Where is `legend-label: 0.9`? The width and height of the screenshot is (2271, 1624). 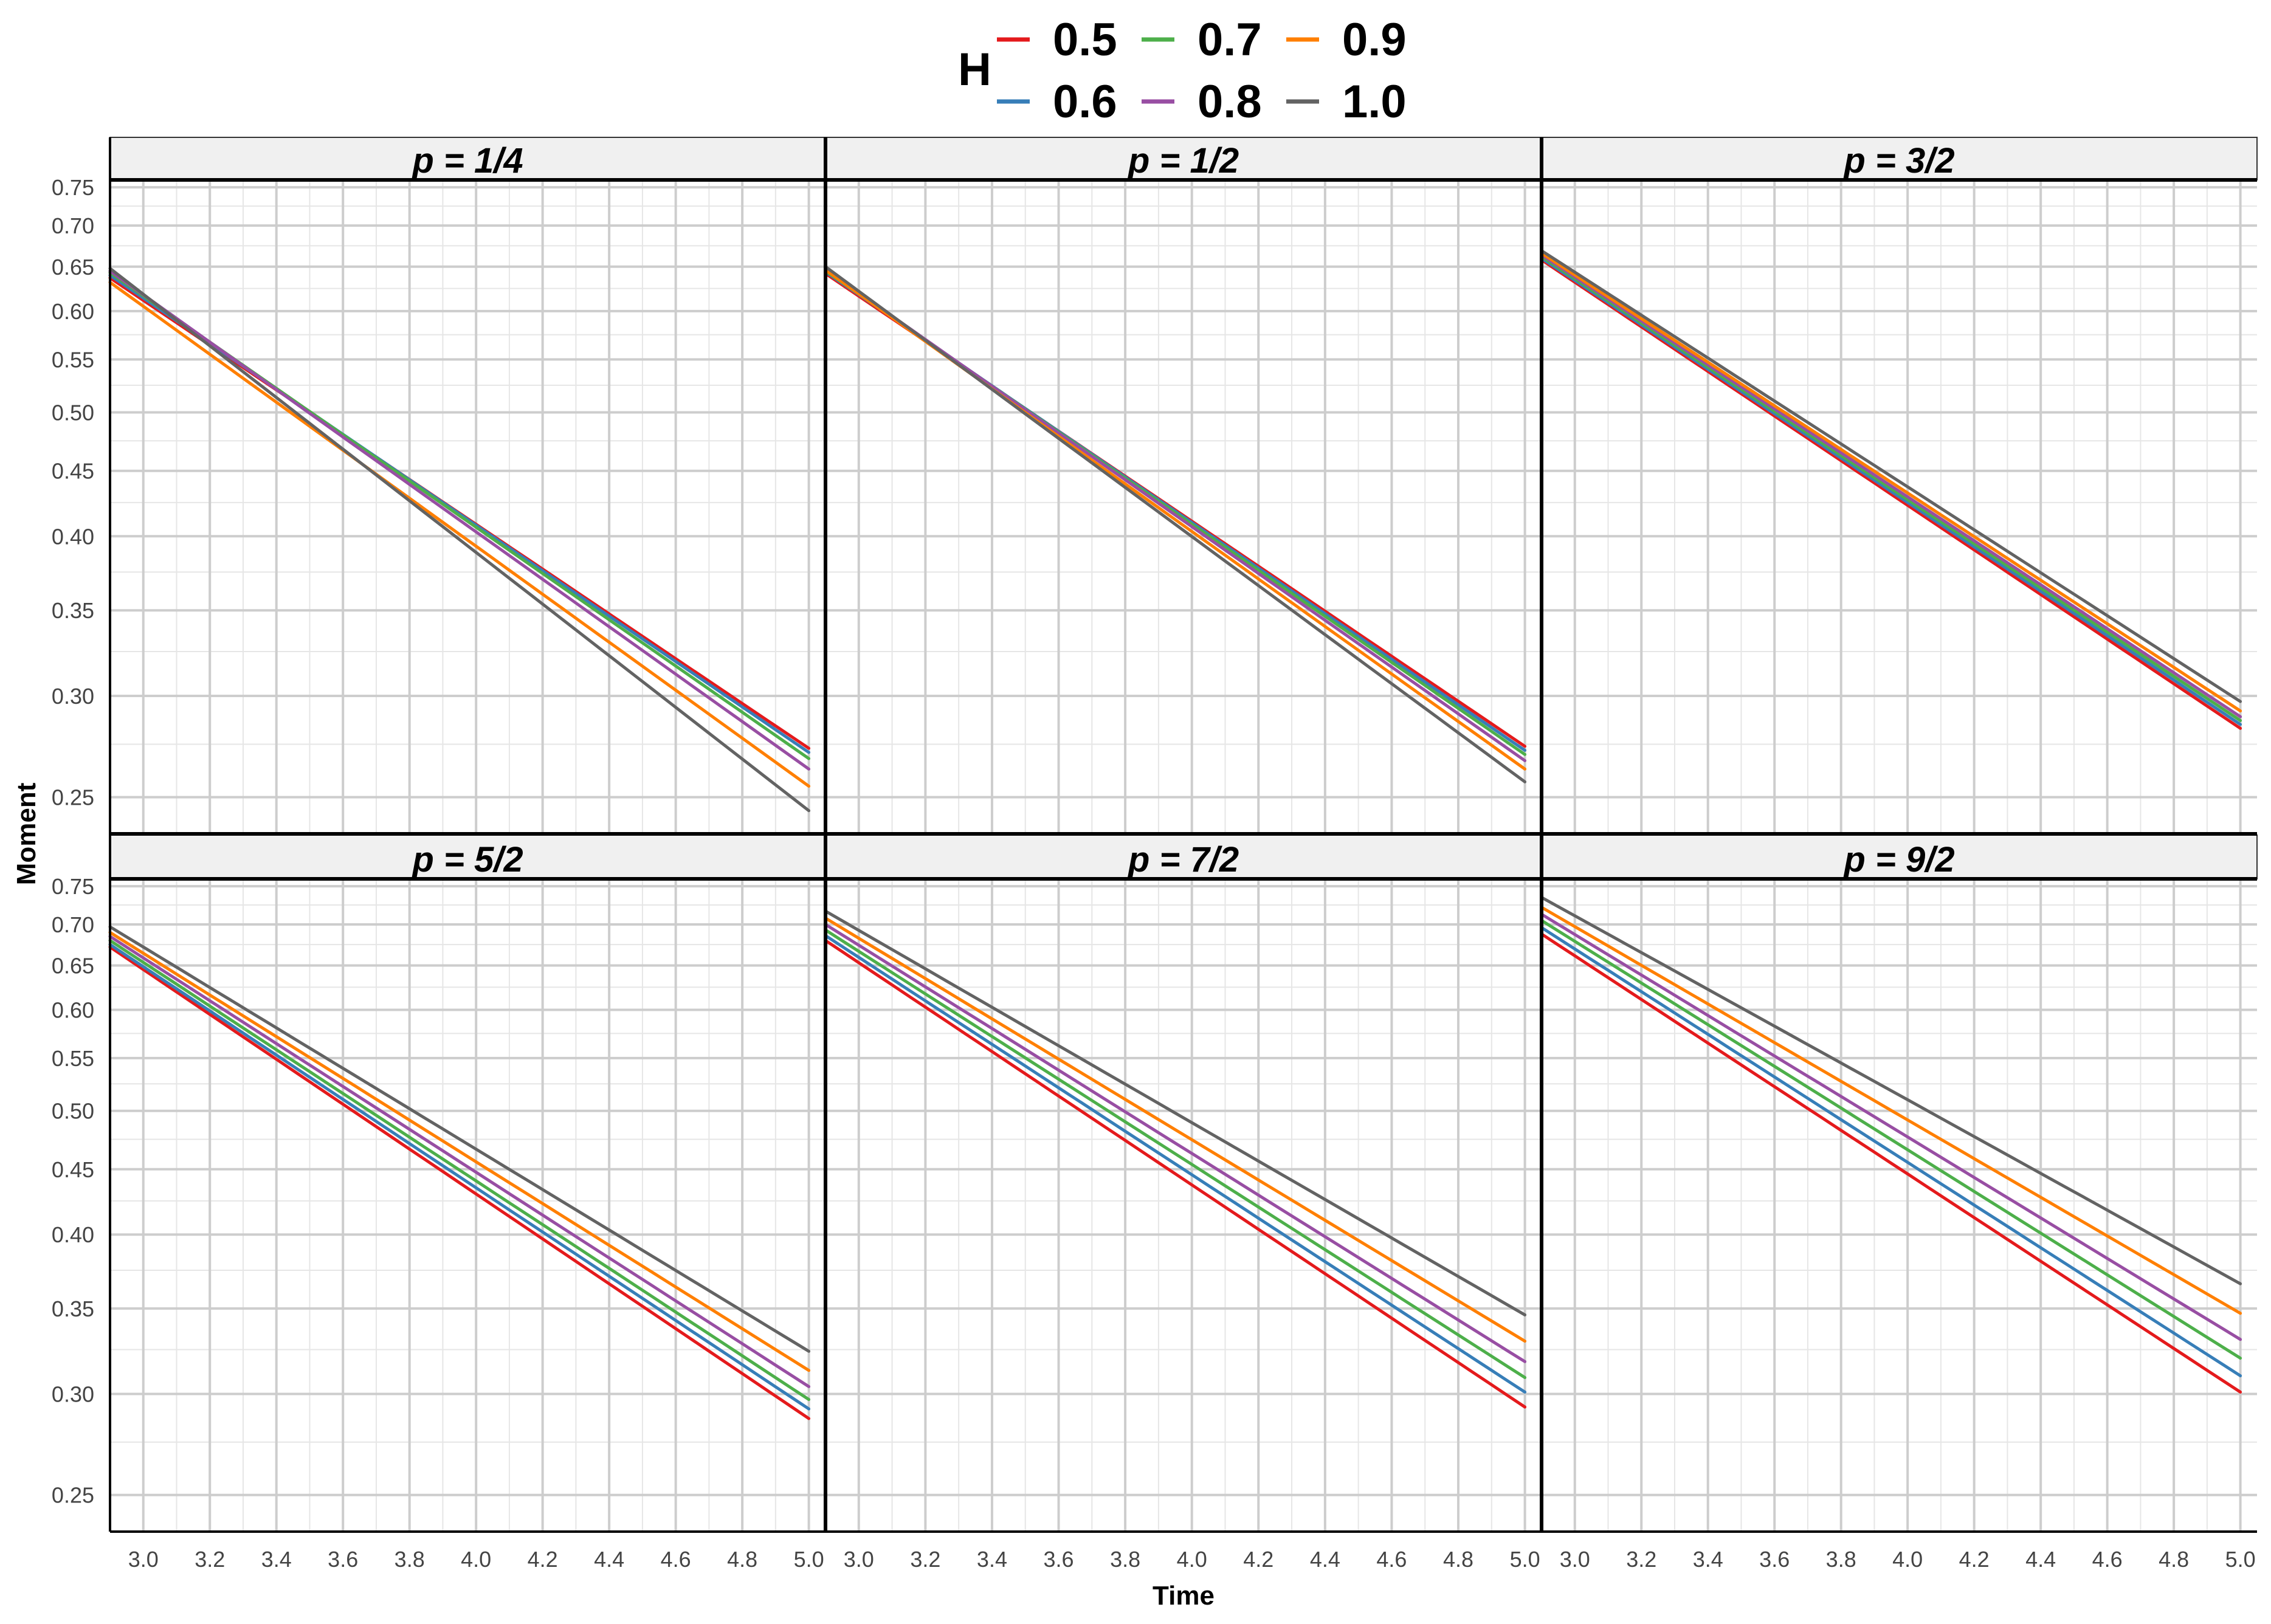 legend-label: 0.9 is located at coordinates (1374, 40).